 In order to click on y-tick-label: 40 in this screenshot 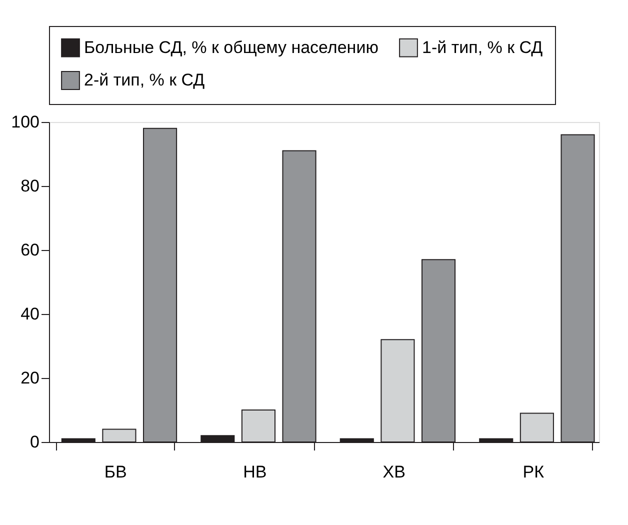, I will do `click(30, 314)`.